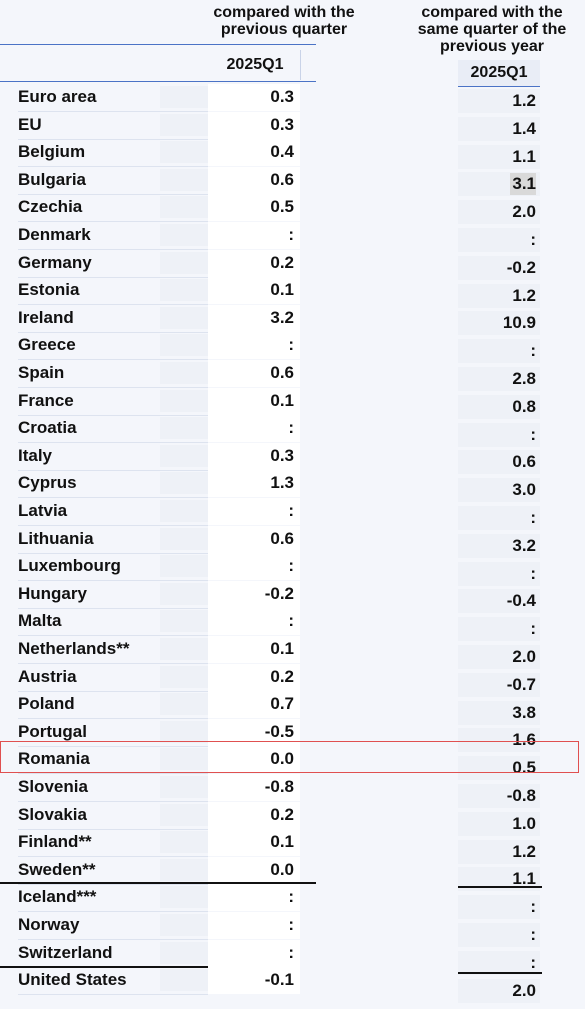 The image size is (585, 1009). I want to click on yoy-value: 1.1, so click(524, 879).